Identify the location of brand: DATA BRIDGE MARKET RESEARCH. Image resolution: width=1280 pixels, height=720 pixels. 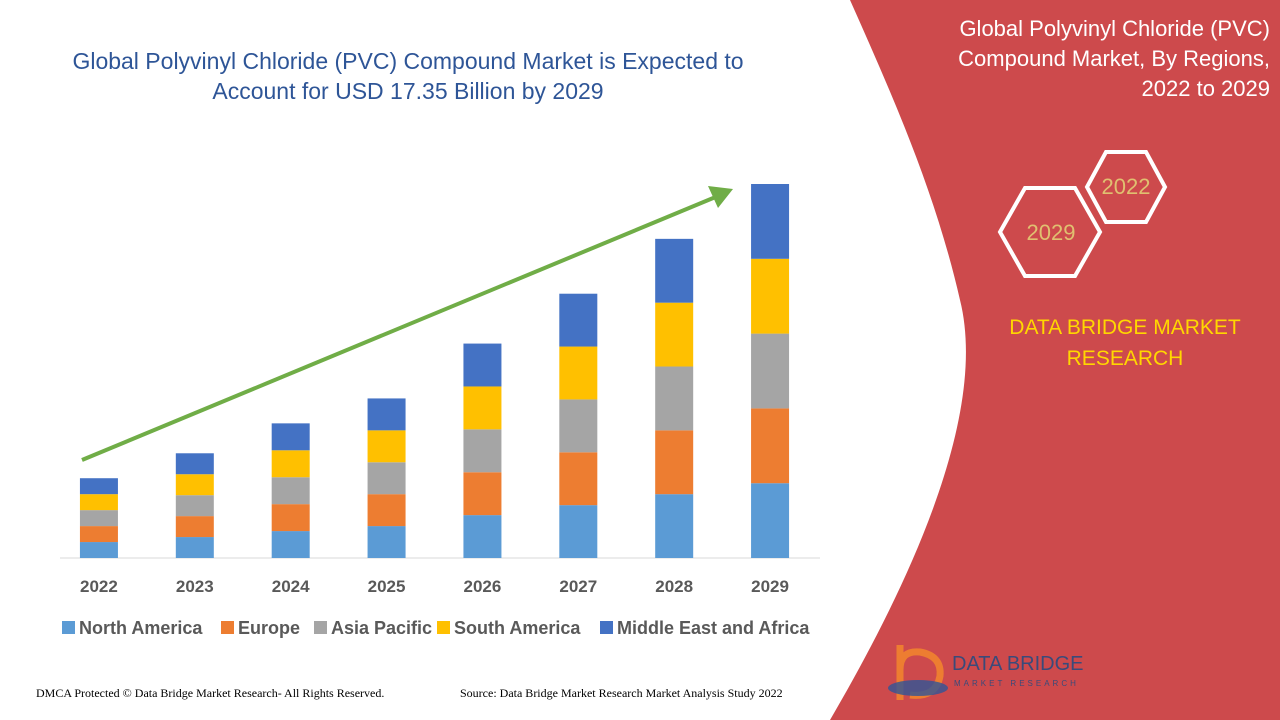
(1125, 343).